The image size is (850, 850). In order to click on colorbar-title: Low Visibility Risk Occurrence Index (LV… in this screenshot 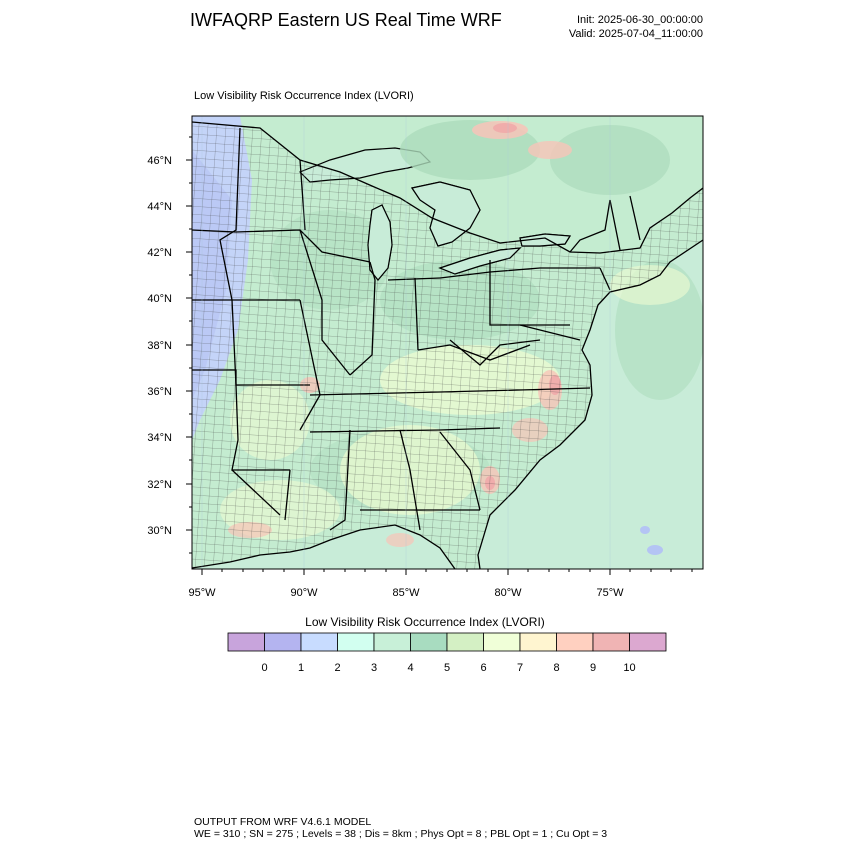, I will do `click(425, 622)`.